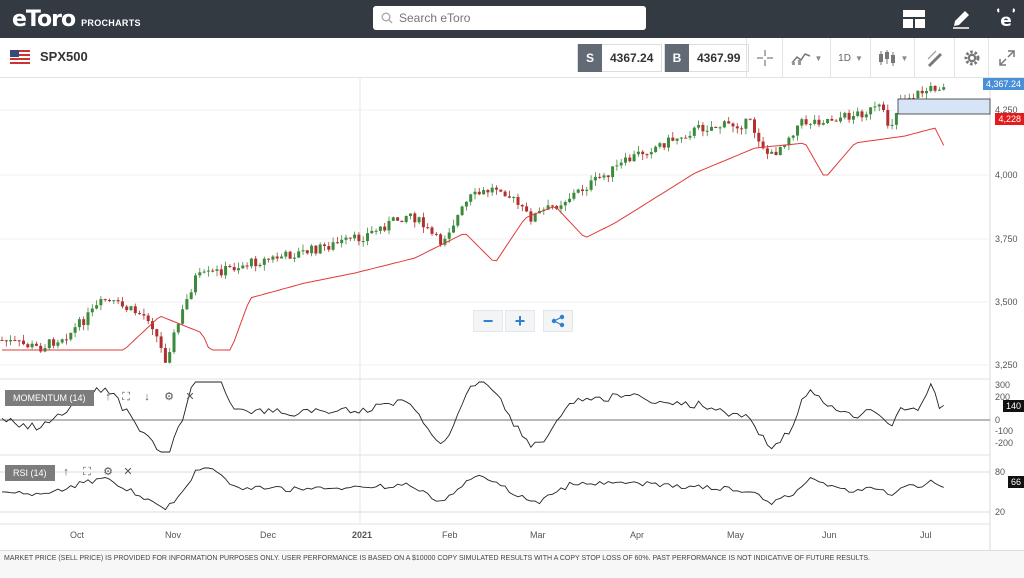 Image resolution: width=1024 pixels, height=578 pixels. Describe the element at coordinates (64, 56) in the screenshot. I see `instrument-name: SPX500` at that location.